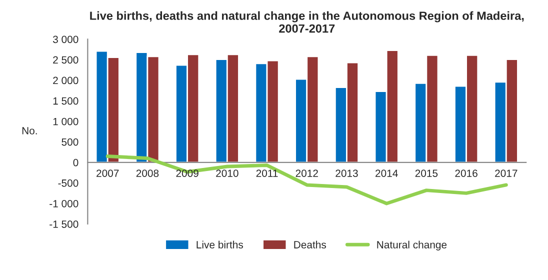 The image size is (548, 280). Describe the element at coordinates (65, 122) in the screenshot. I see `y-tick-label: 1 000` at that location.